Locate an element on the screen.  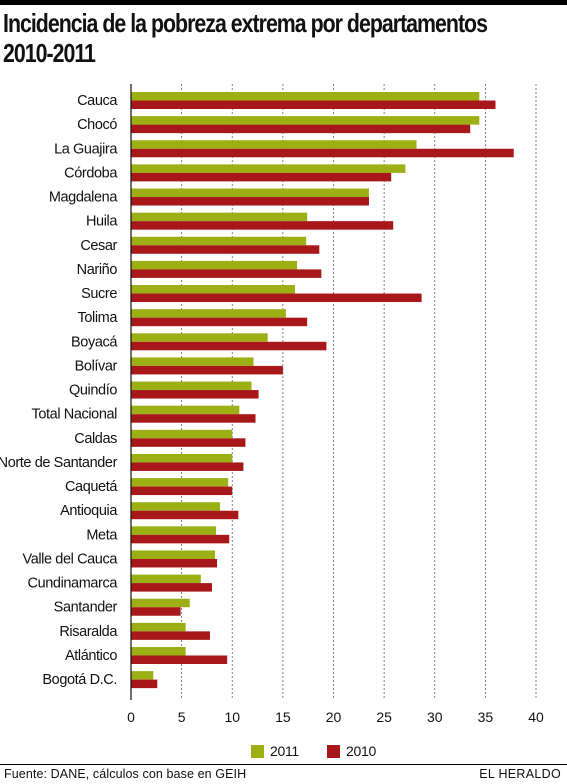
category-label: Caquetá is located at coordinates (91, 487).